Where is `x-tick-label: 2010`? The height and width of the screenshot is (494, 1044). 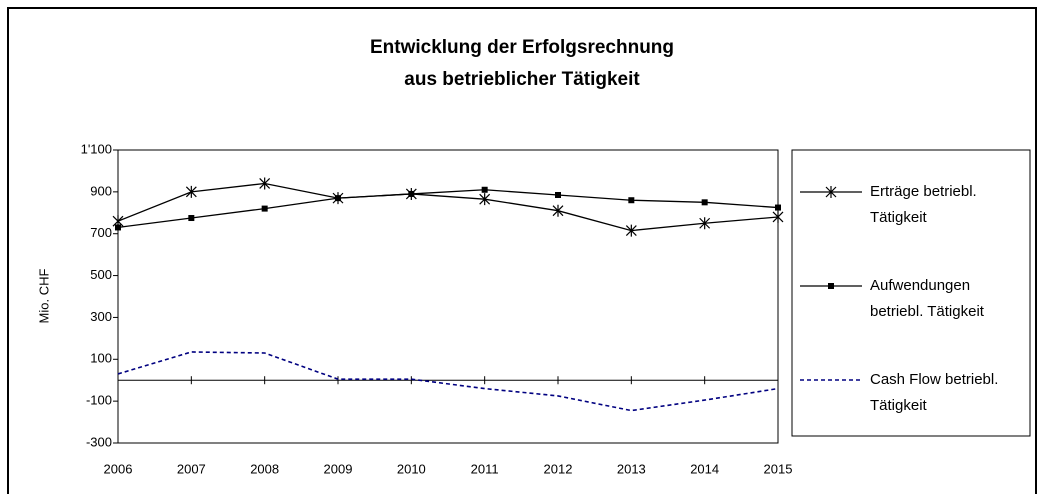
x-tick-label: 2010 is located at coordinates (411, 468).